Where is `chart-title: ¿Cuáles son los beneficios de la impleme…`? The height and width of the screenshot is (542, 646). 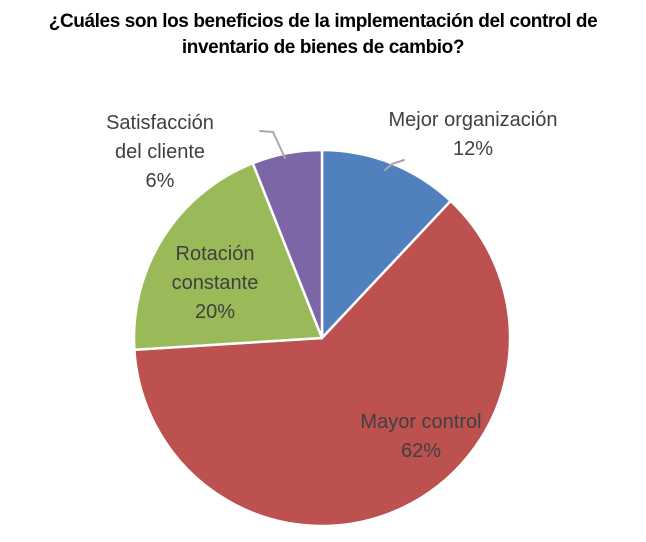 chart-title: ¿Cuáles son los beneficios de la impleme… is located at coordinates (323, 35).